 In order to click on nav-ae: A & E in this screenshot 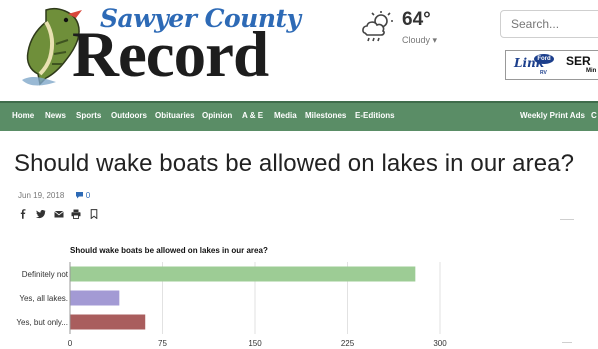, I will do `click(253, 115)`.